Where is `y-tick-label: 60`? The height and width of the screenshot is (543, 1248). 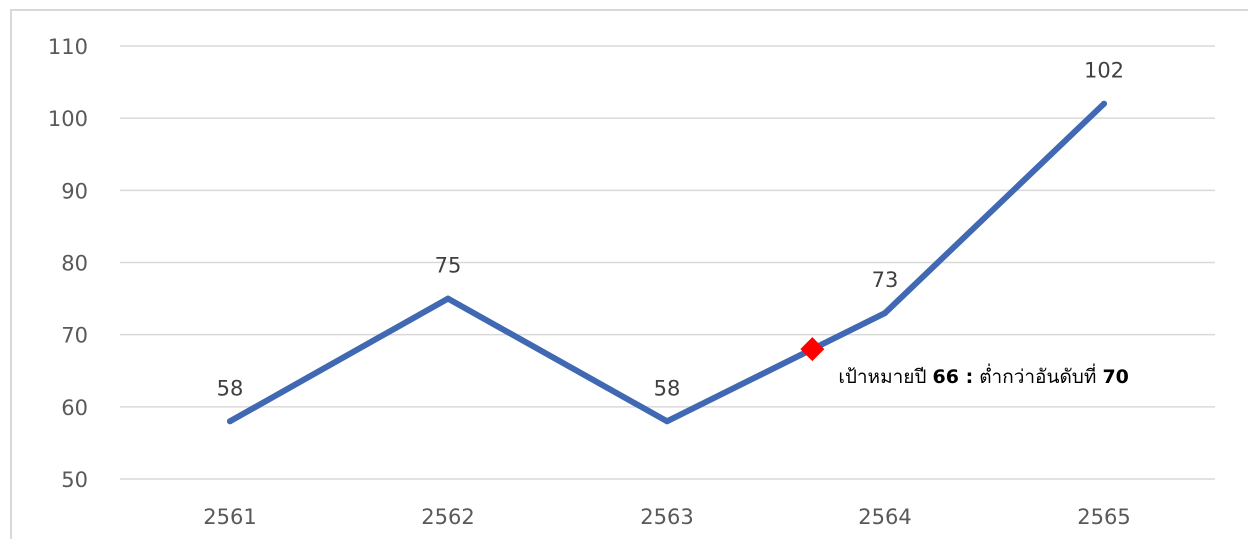 y-tick-label: 60 is located at coordinates (74, 408).